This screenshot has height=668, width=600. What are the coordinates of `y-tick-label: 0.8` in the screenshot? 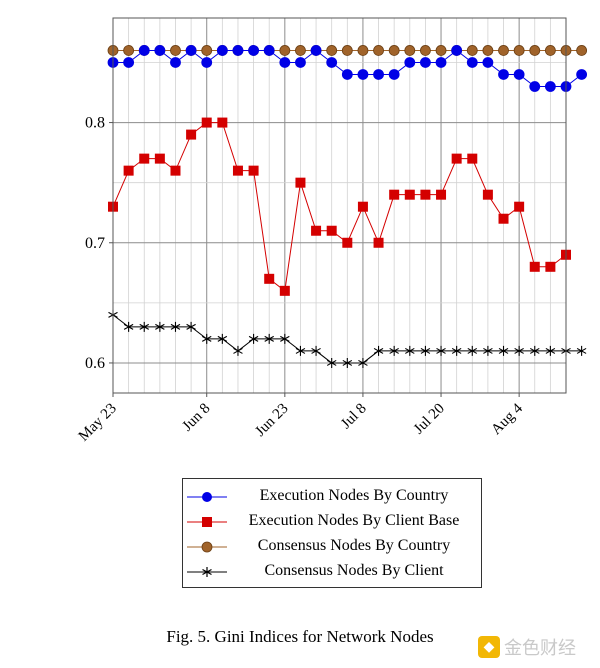 It's located at (95, 123).